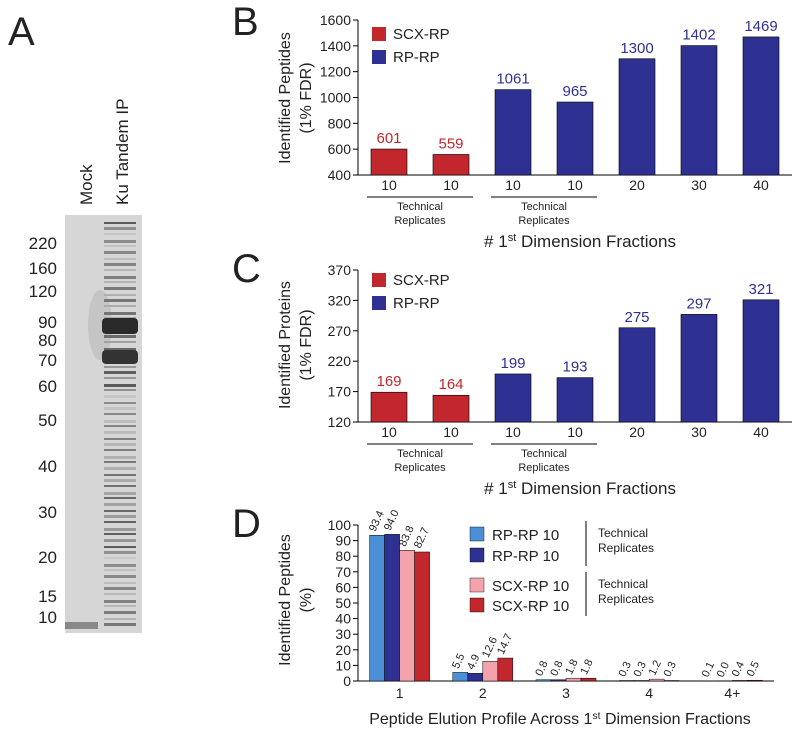  Describe the element at coordinates (343, 619) in the screenshot. I see `y-tick-label: 40` at that location.